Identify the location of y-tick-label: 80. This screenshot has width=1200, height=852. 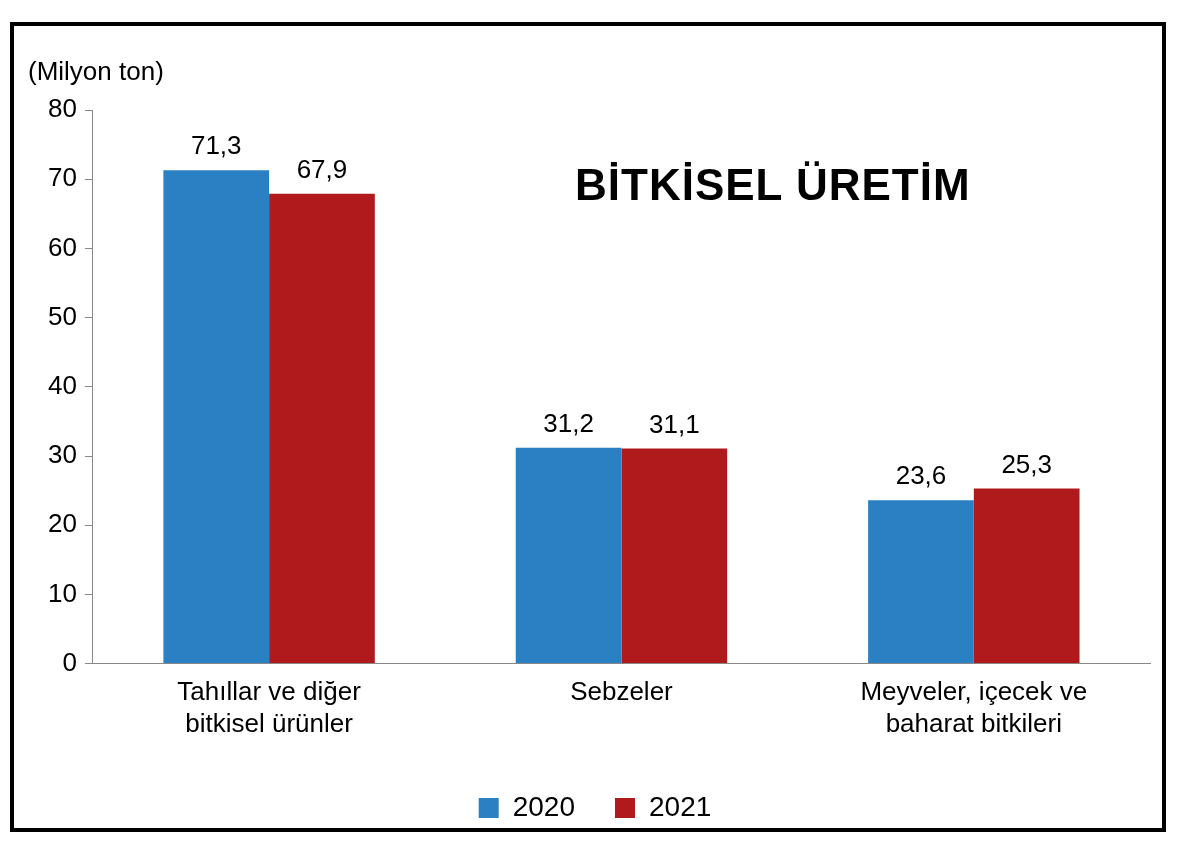
(62, 108).